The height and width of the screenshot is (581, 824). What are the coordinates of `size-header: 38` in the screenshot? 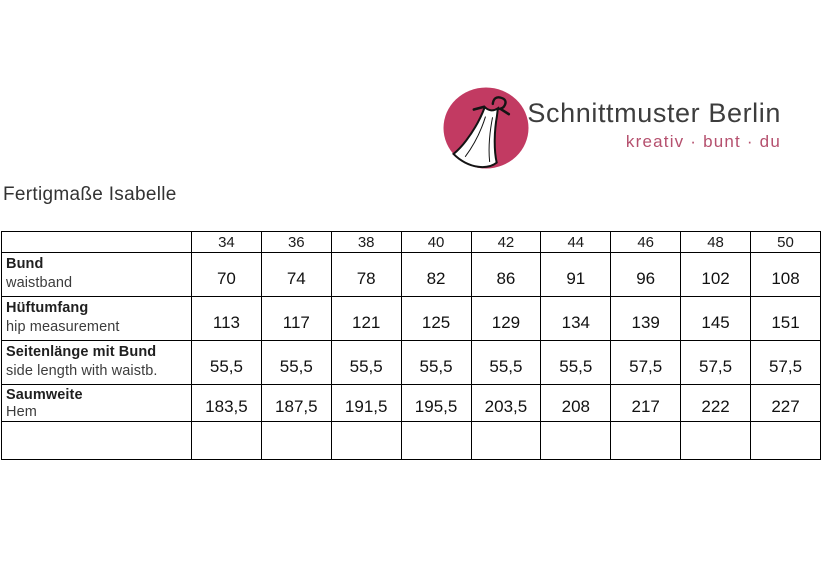 It's located at (366, 242).